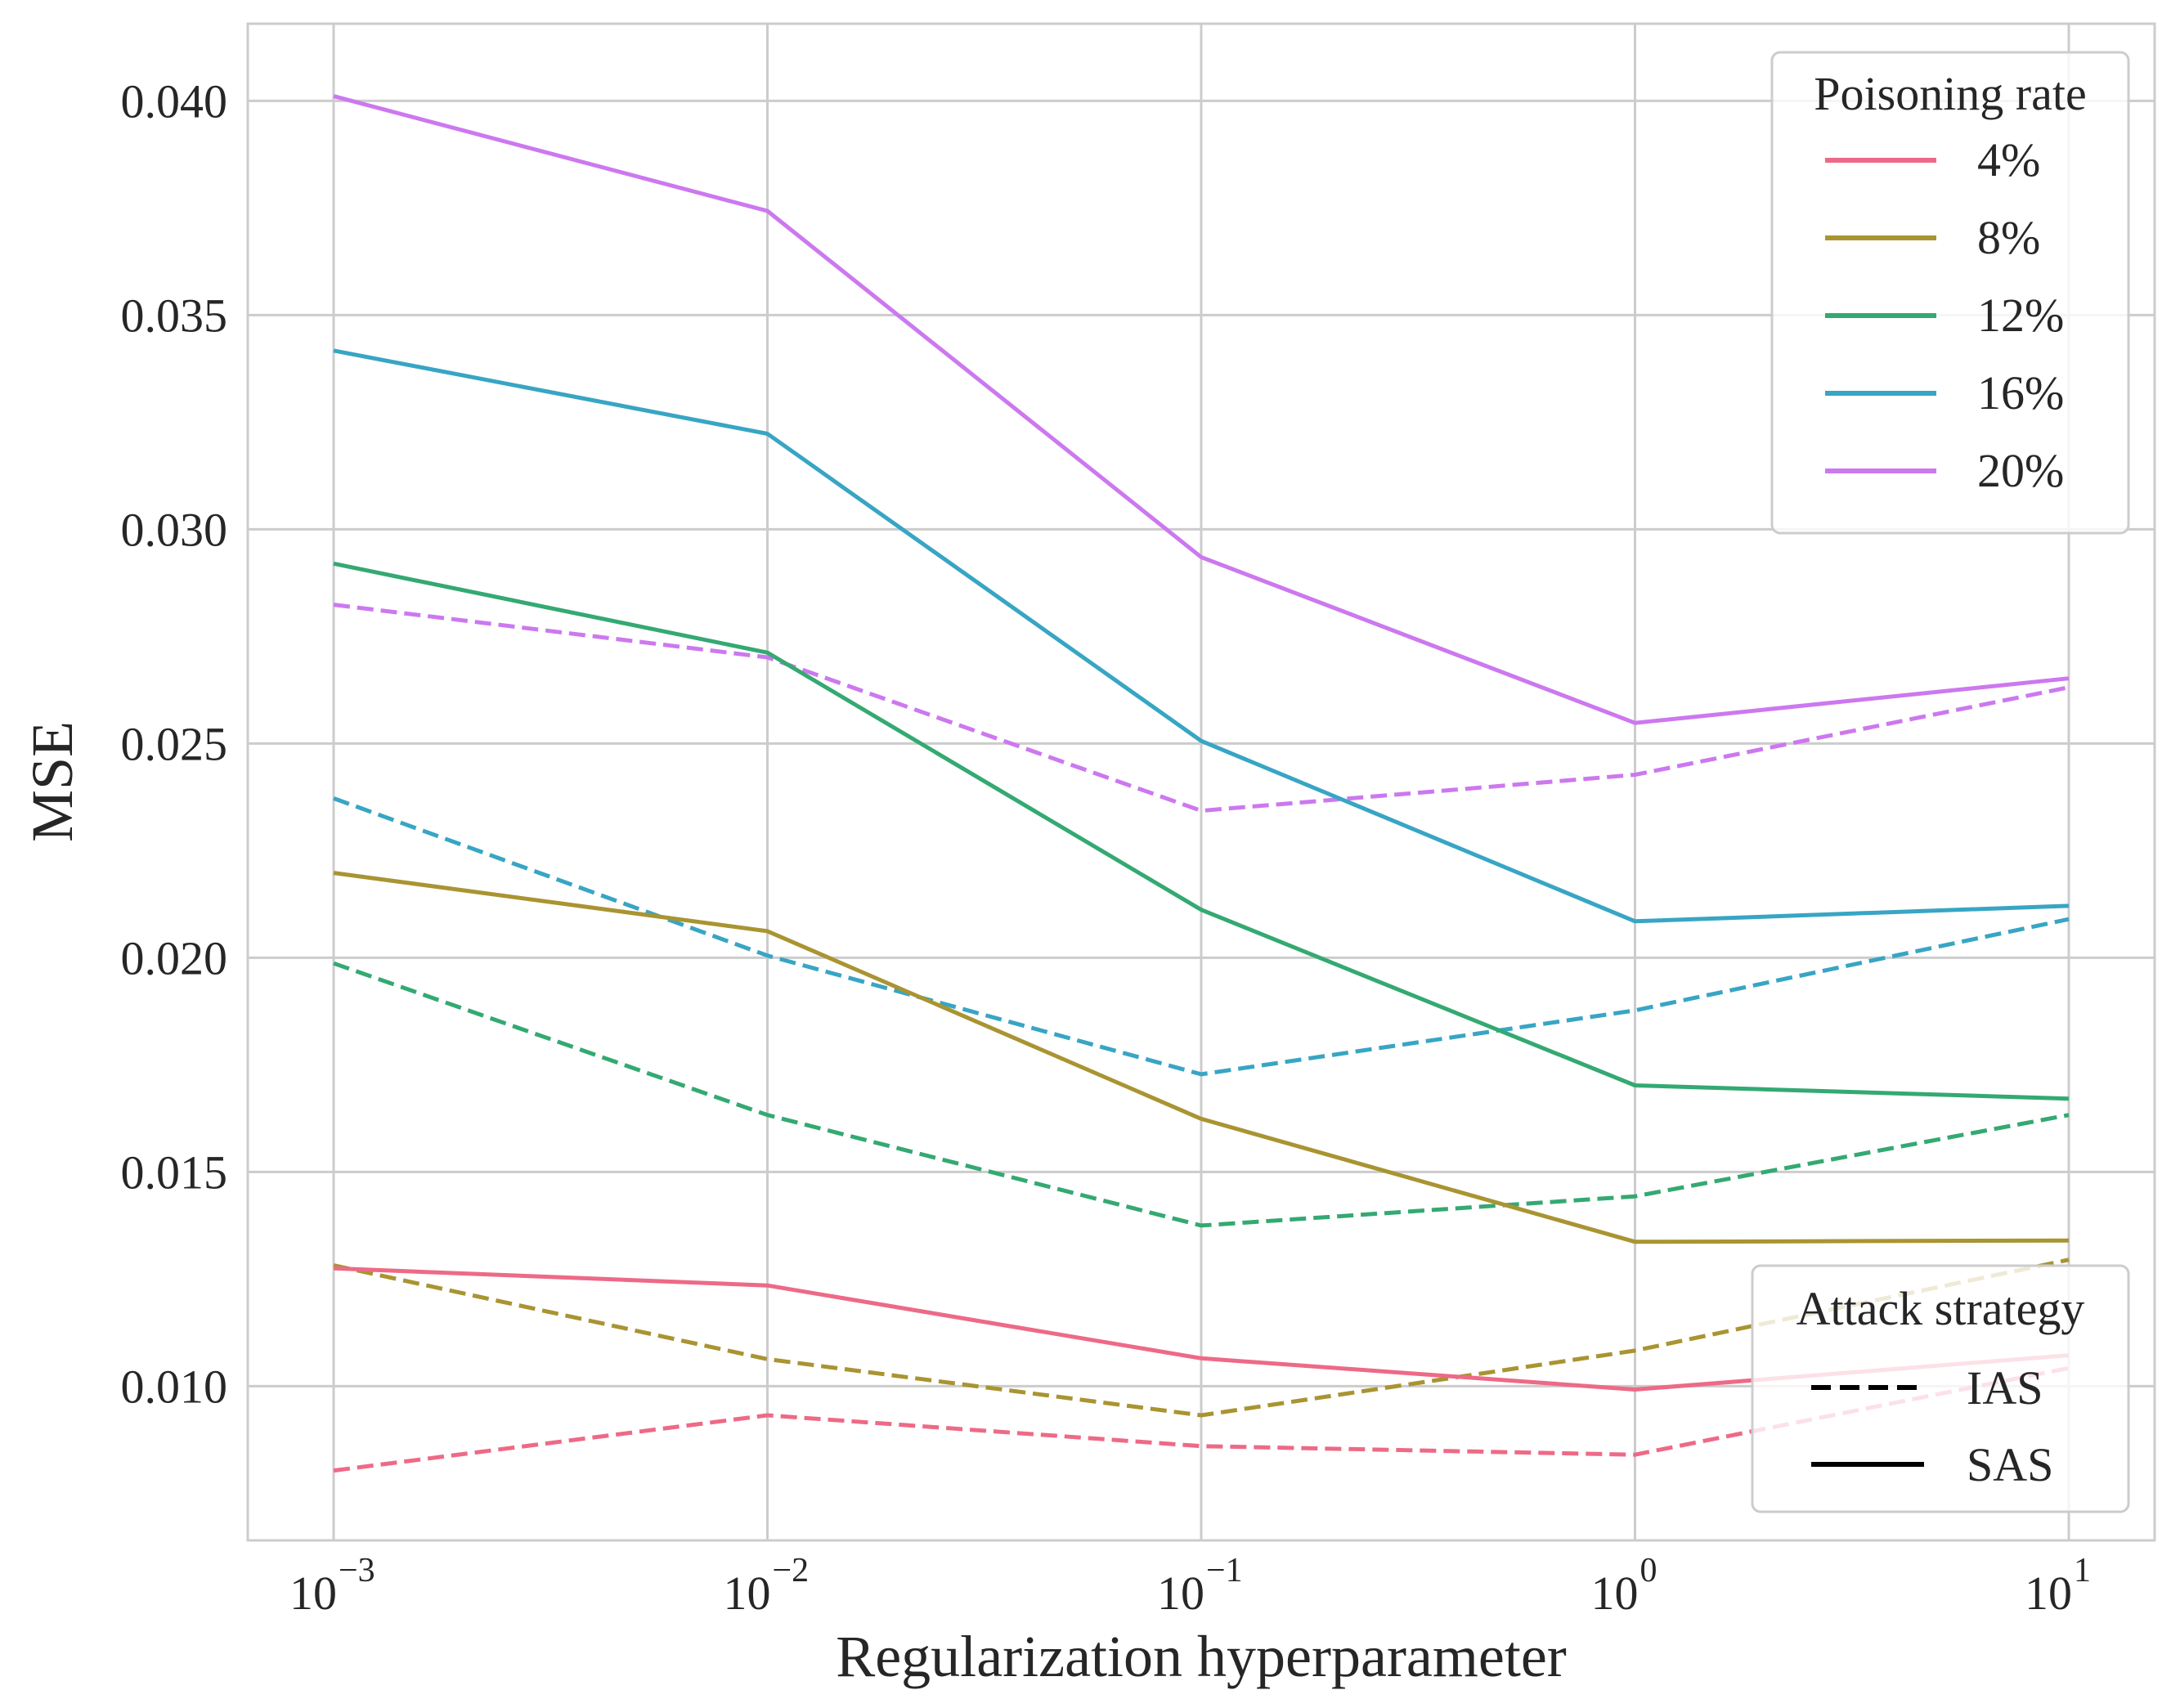 The image size is (2171, 1708). Describe the element at coordinates (1932, 238) in the screenshot. I see `legend-entry: 8%` at that location.